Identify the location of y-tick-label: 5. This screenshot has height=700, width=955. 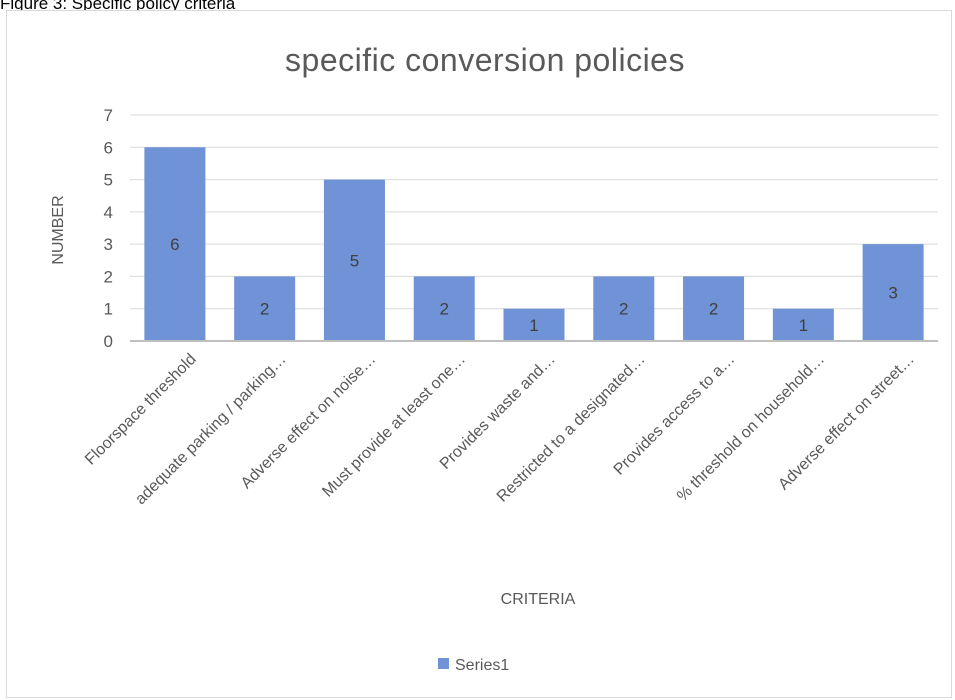
(108, 180).